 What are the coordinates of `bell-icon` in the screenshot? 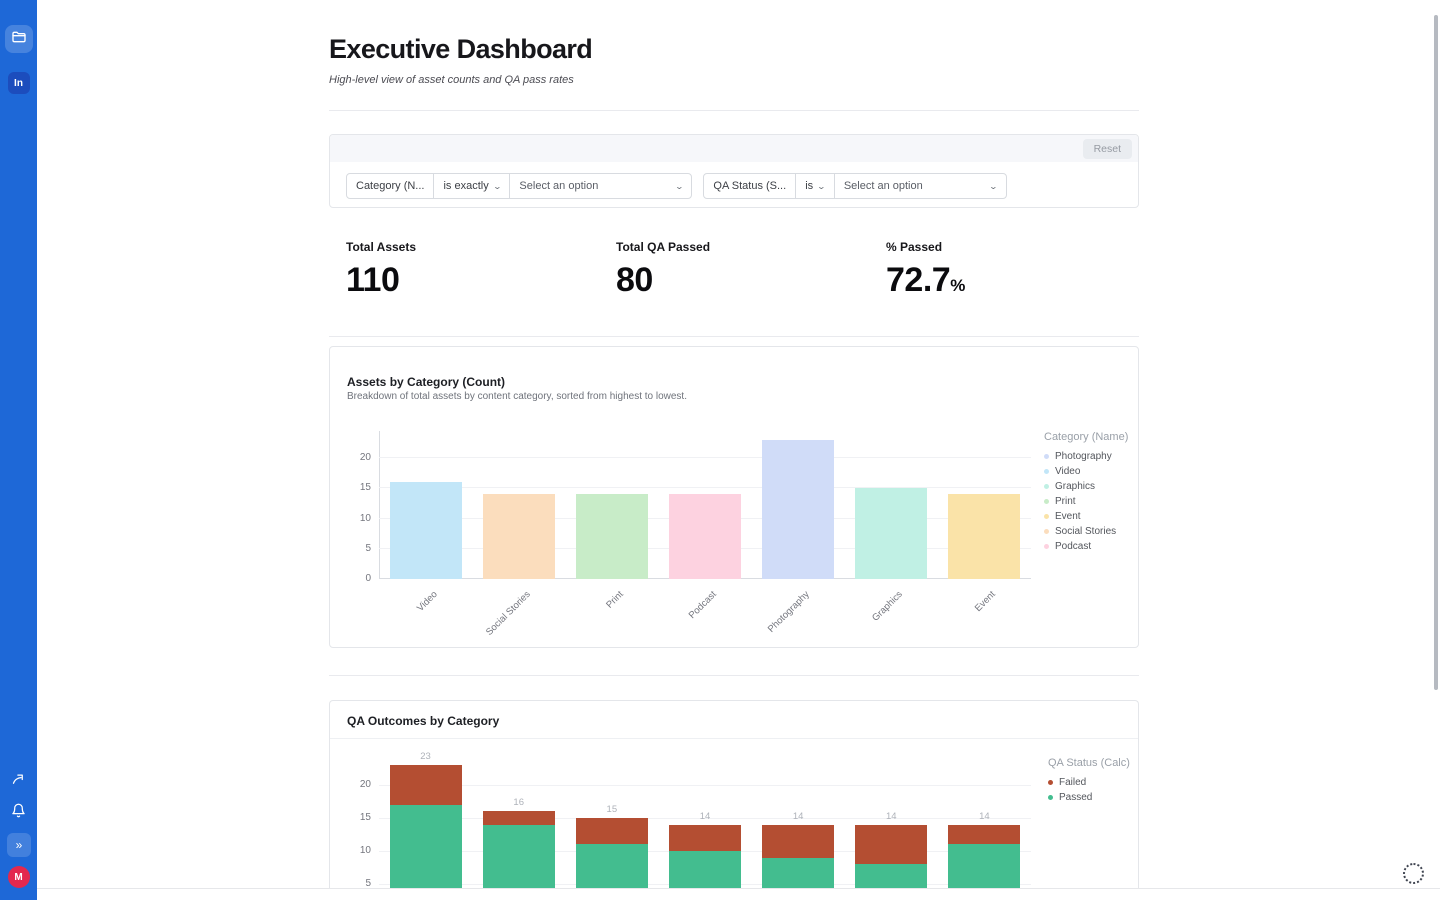 It's located at (18, 813).